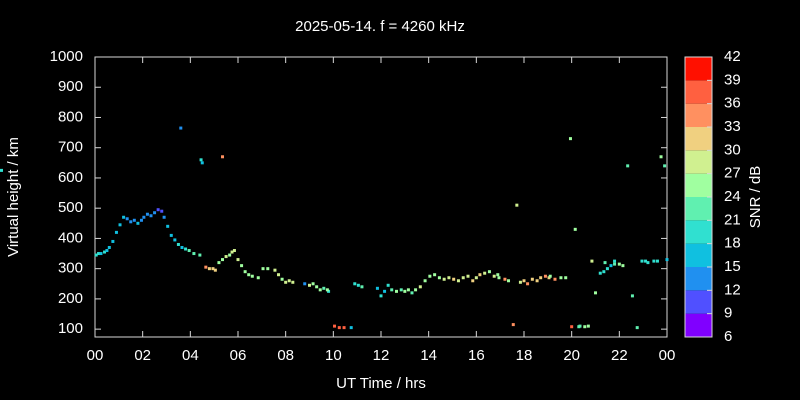 The height and width of the screenshot is (400, 800). Describe the element at coordinates (70, 147) in the screenshot. I see `y-tick-label: 700` at that location.